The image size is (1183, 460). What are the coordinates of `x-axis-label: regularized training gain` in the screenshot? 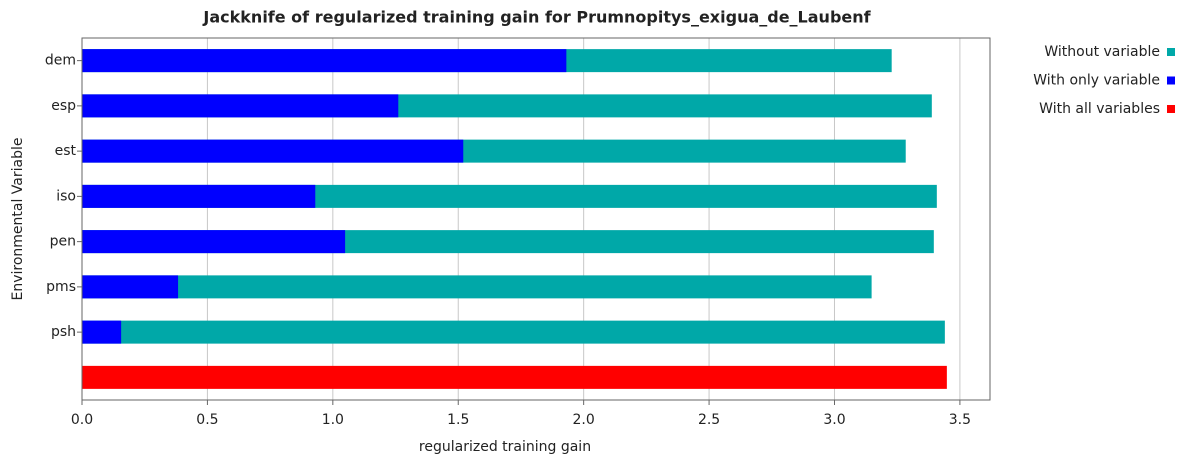 It's located at (505, 447).